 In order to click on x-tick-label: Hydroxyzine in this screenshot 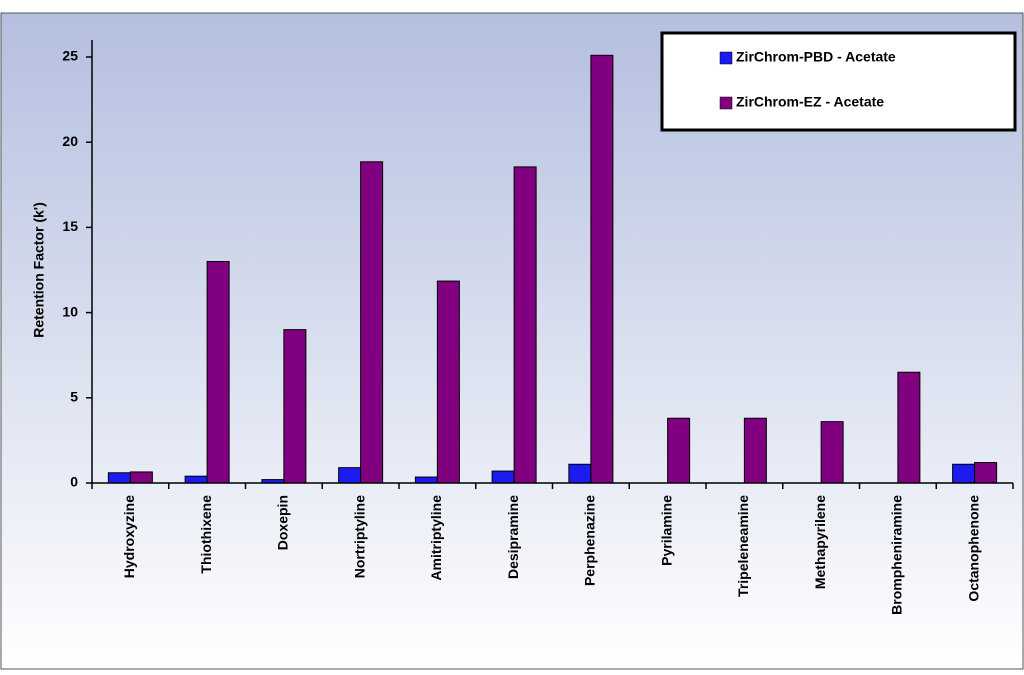, I will do `click(129, 536)`.